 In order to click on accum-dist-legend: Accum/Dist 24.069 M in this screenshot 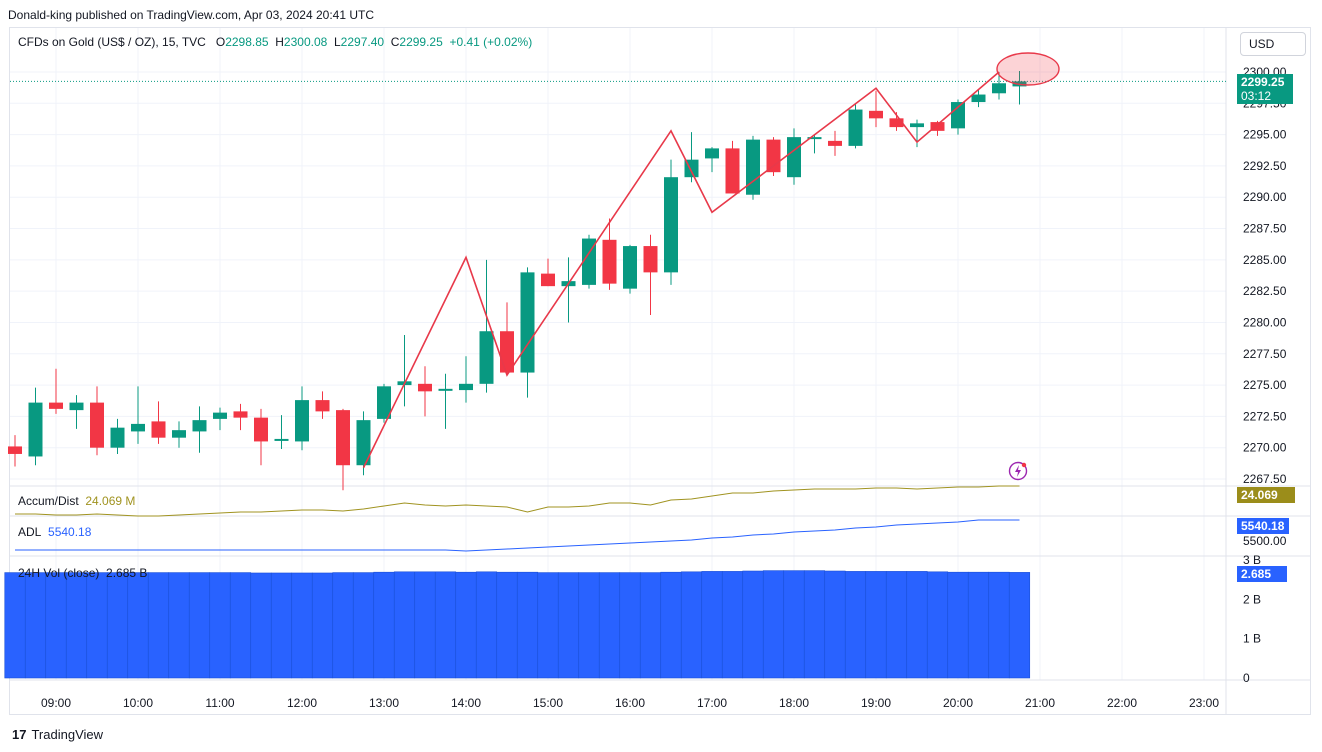, I will do `click(76, 501)`.